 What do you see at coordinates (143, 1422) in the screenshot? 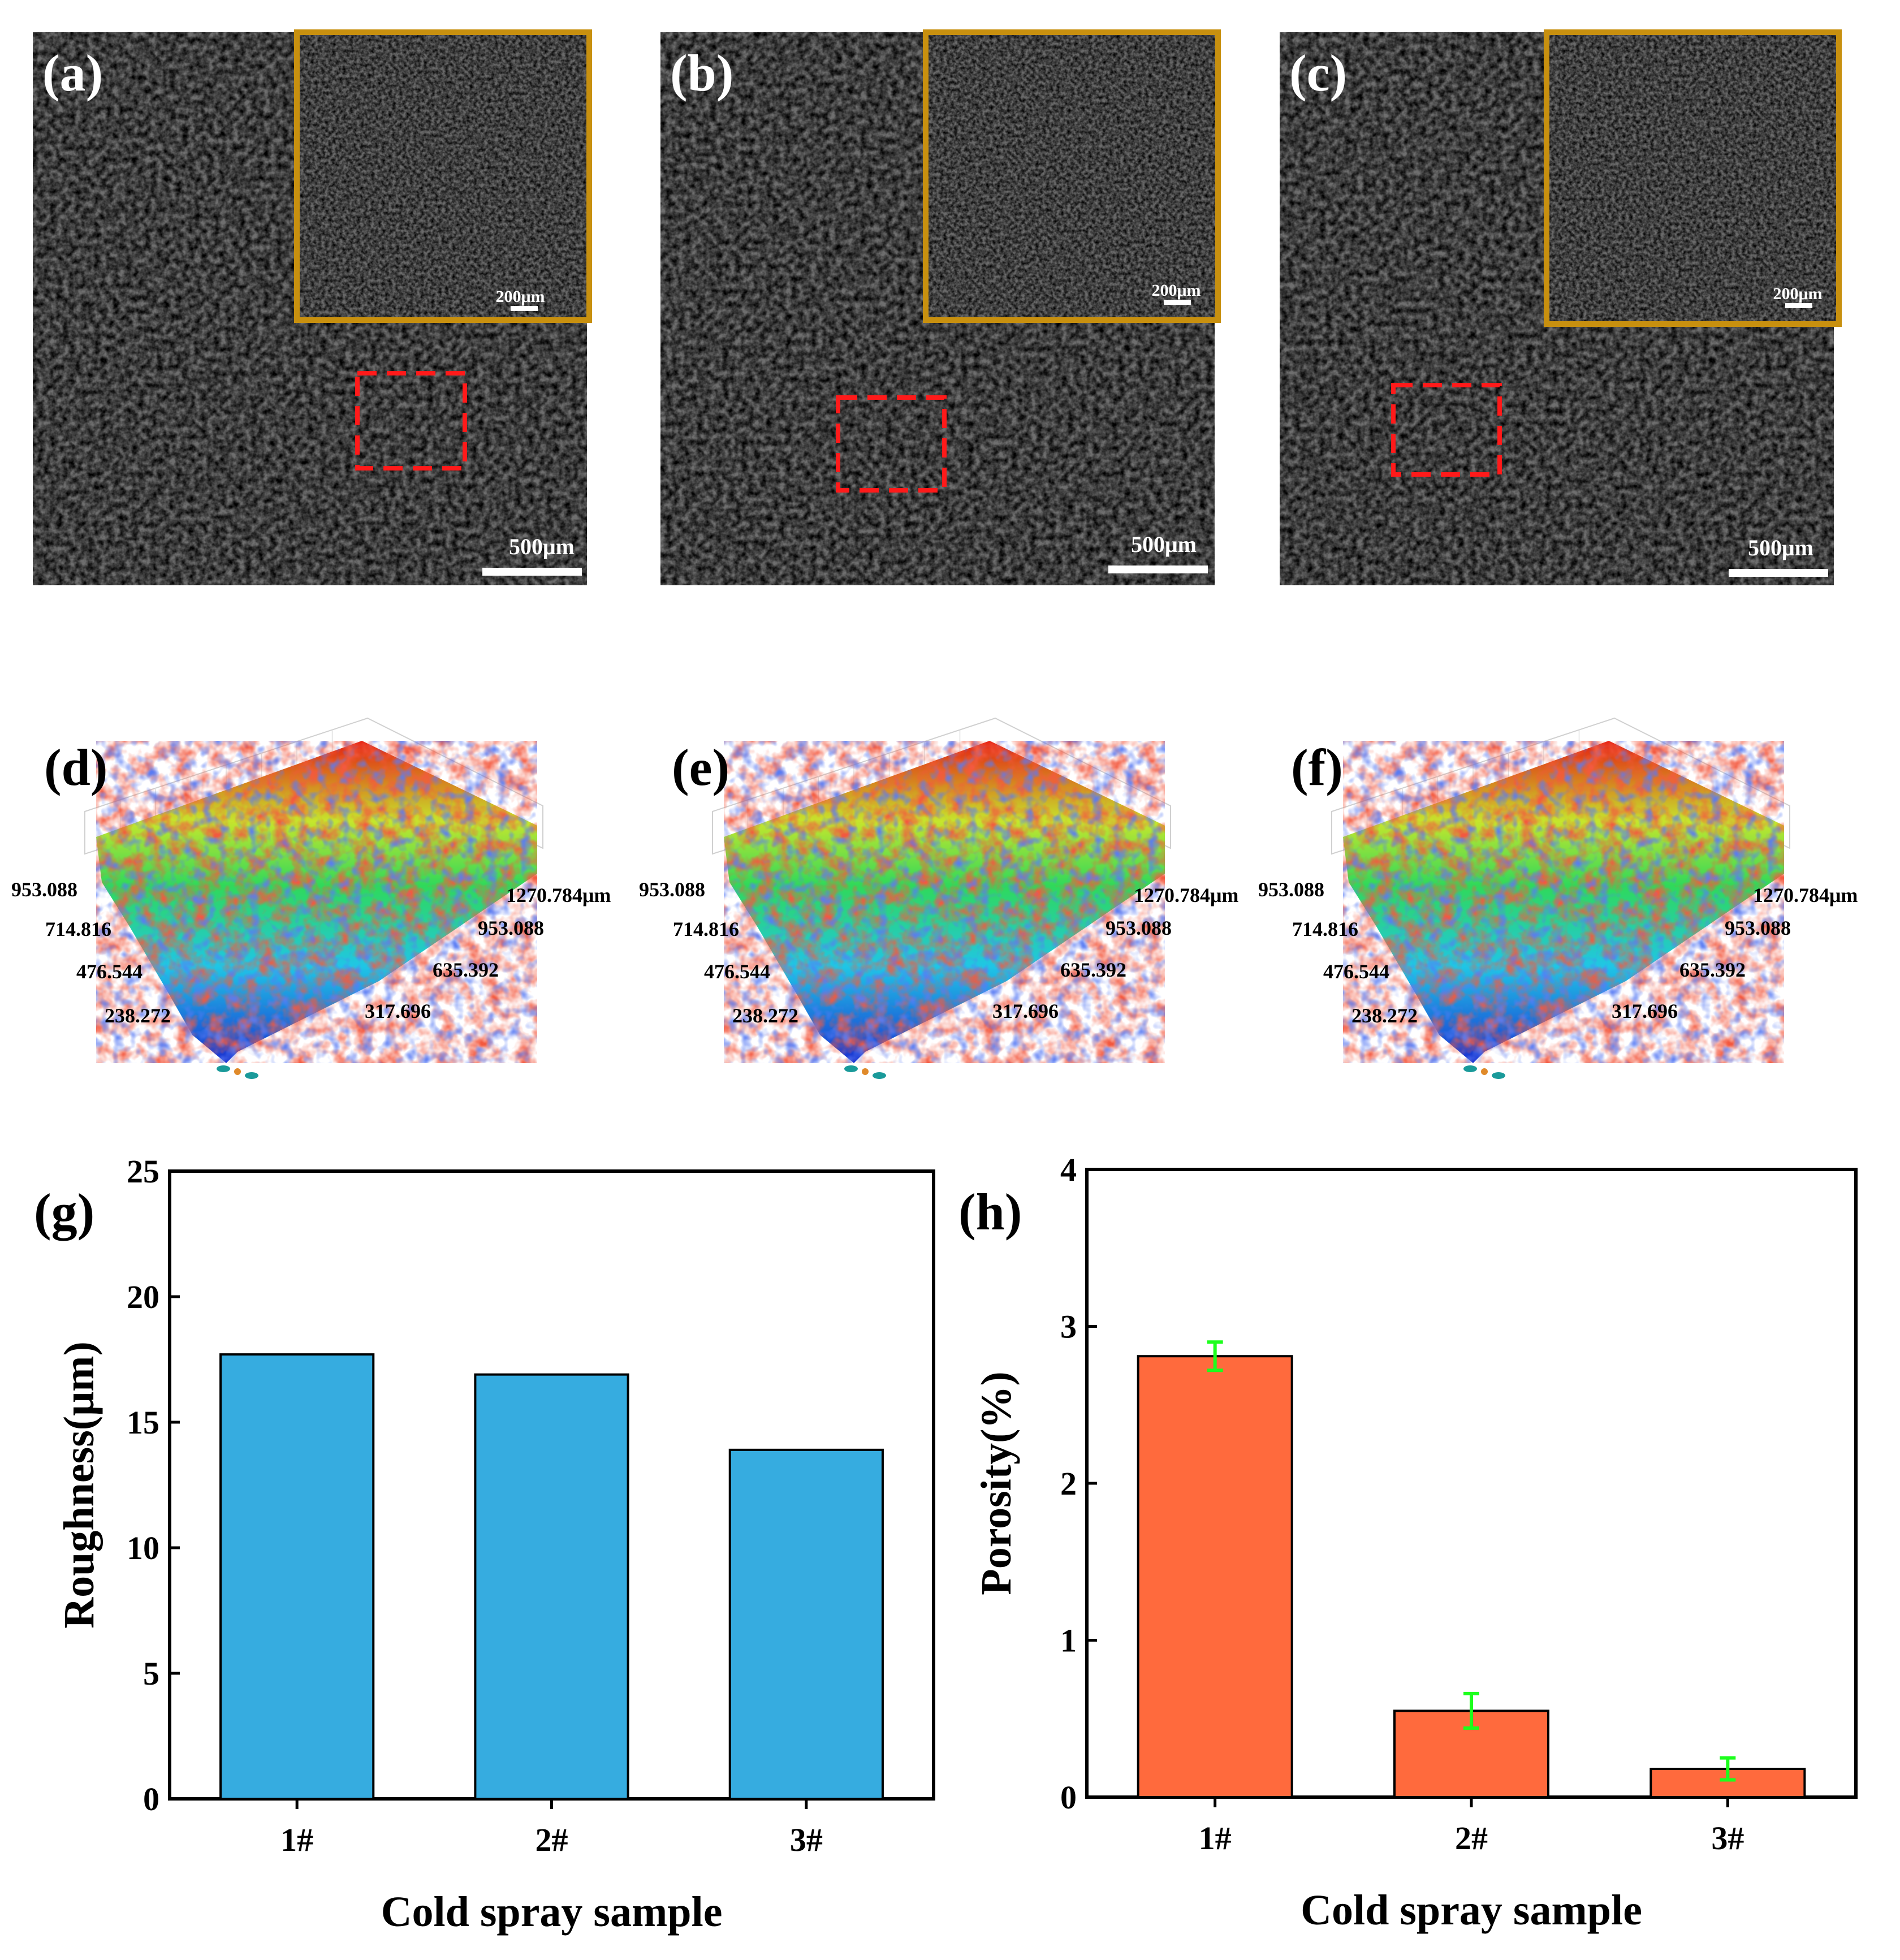
I see `y-tick-label: 15` at bounding box center [143, 1422].